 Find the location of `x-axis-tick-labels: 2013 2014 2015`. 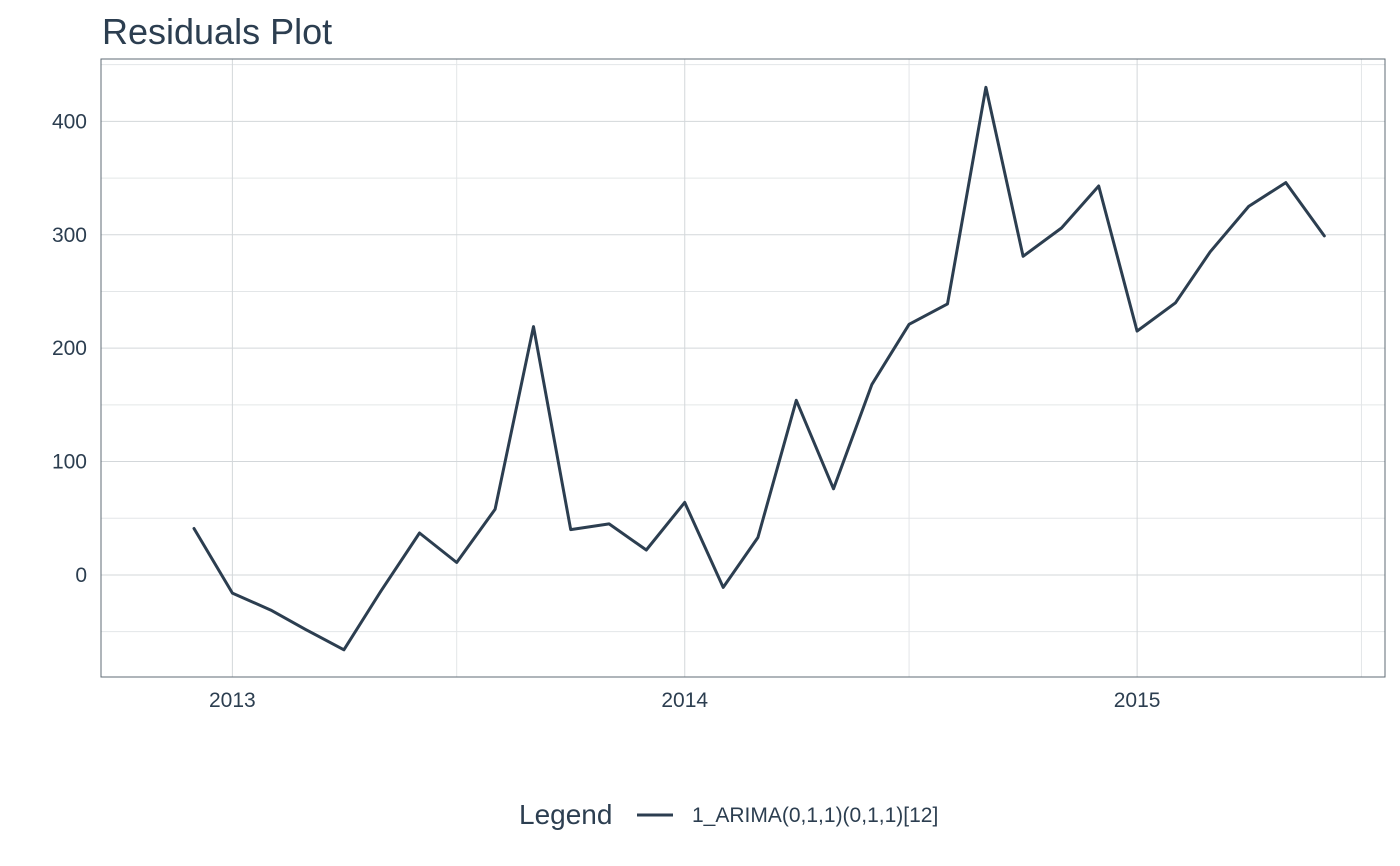

x-axis-tick-labels: 2013 2014 2015 is located at coordinates (684, 700).